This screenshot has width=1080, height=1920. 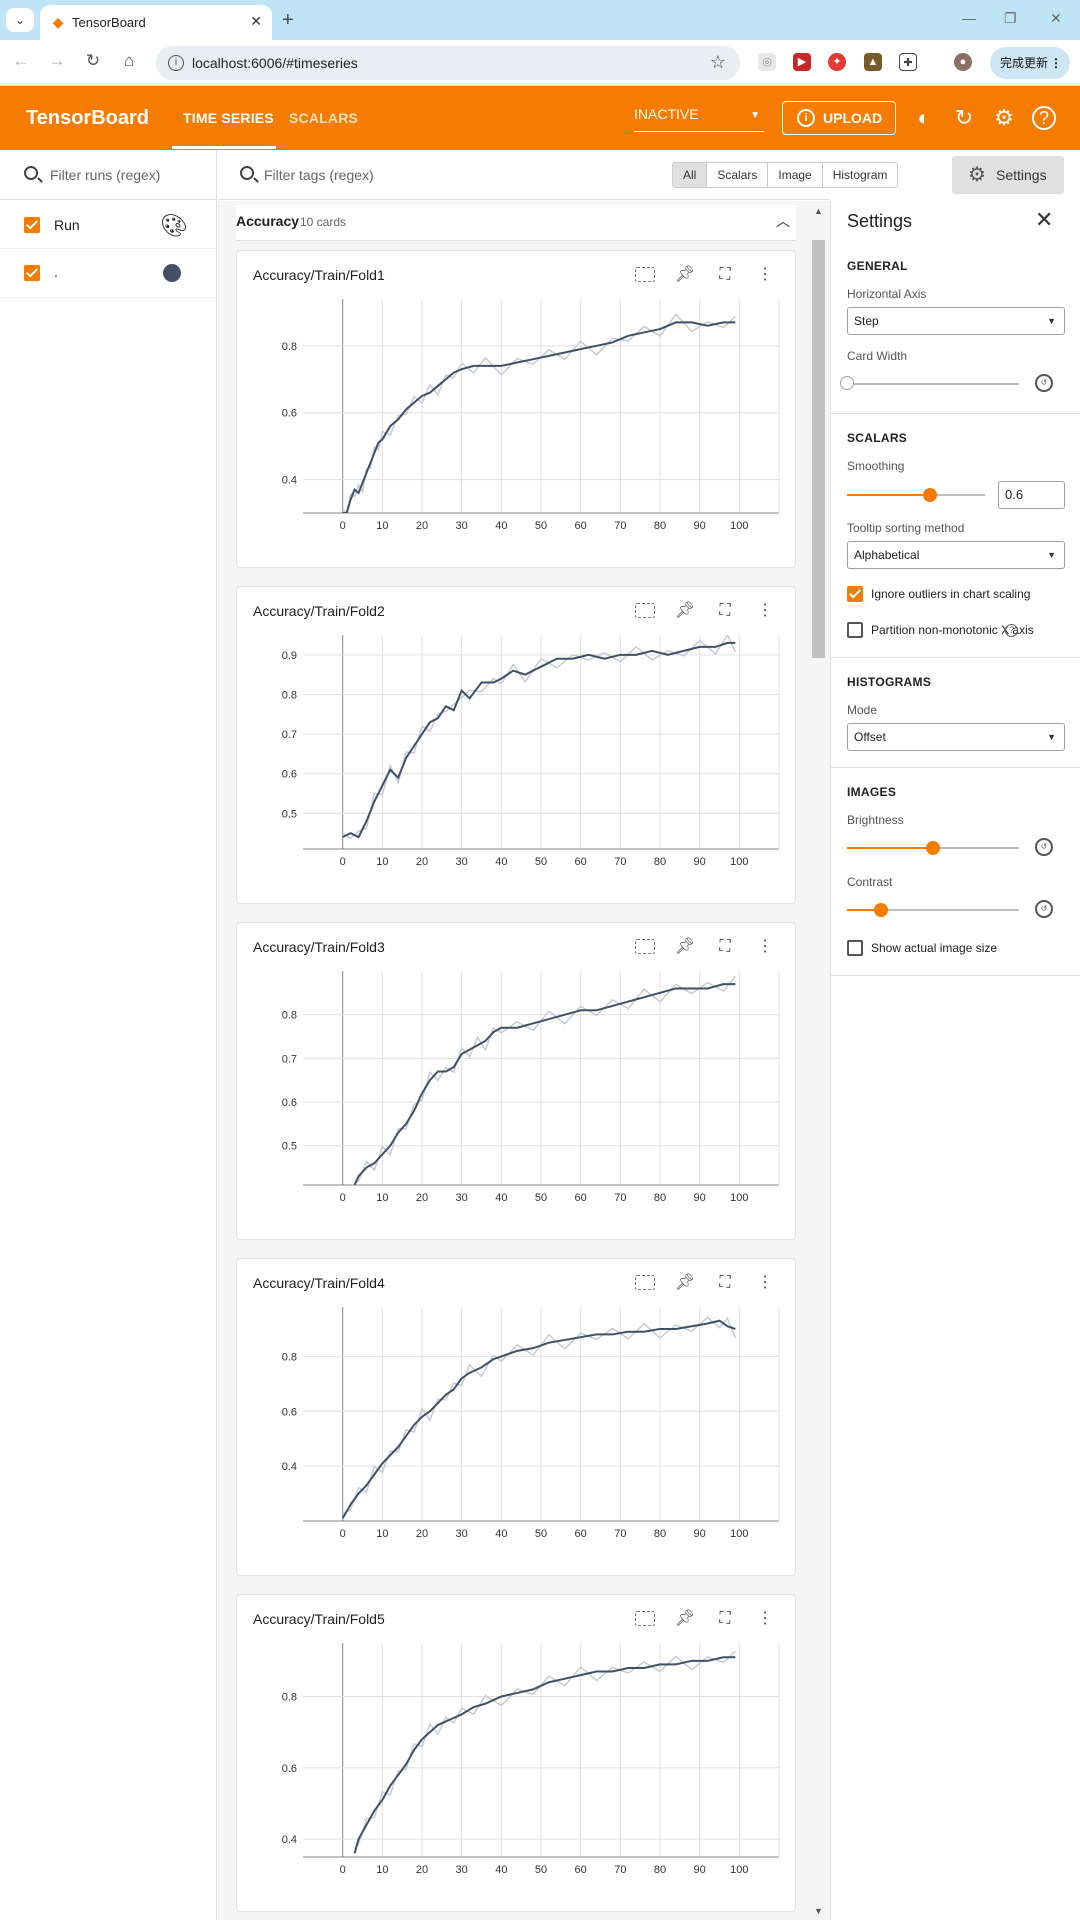 What do you see at coordinates (32, 225) in the screenshot?
I see `run-select-all-checkbox` at bounding box center [32, 225].